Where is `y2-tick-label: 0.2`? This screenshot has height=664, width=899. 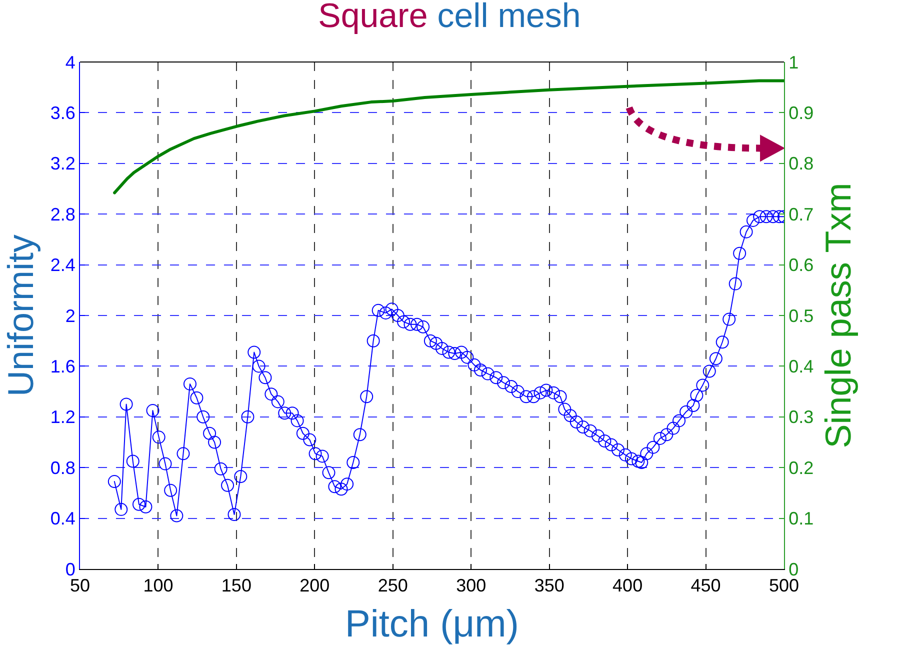
y2-tick-label: 0.2 is located at coordinates (801, 468).